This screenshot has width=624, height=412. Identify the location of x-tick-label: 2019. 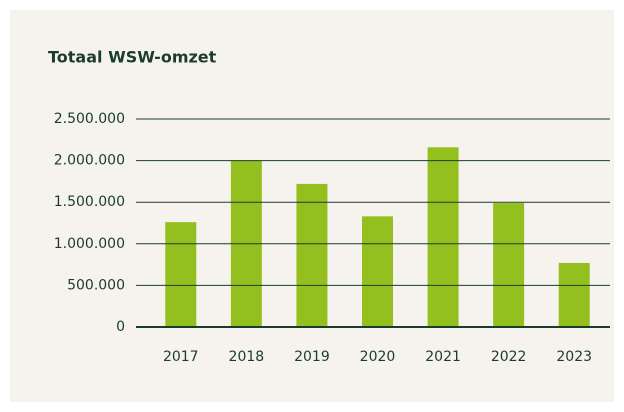
(312, 357).